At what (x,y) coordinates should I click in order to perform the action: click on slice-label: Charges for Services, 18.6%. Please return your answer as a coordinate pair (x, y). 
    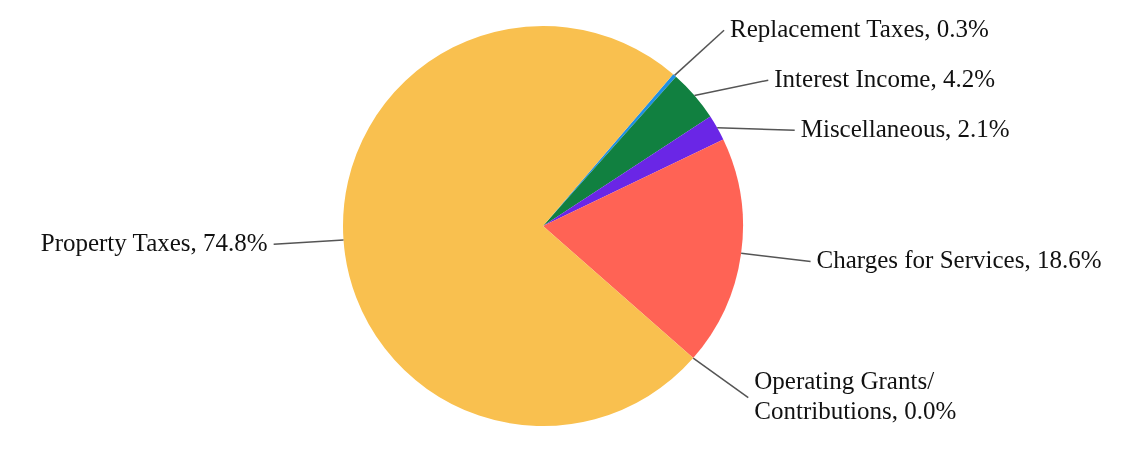
    Looking at the image, I should click on (959, 260).